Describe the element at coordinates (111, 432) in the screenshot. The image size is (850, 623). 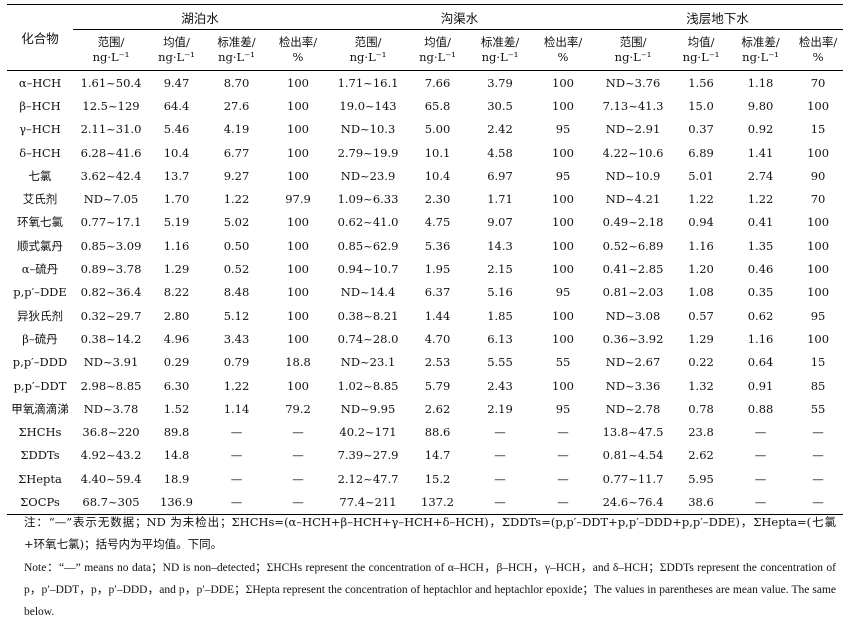
I see `table-cell-range: 36.8~220` at that location.